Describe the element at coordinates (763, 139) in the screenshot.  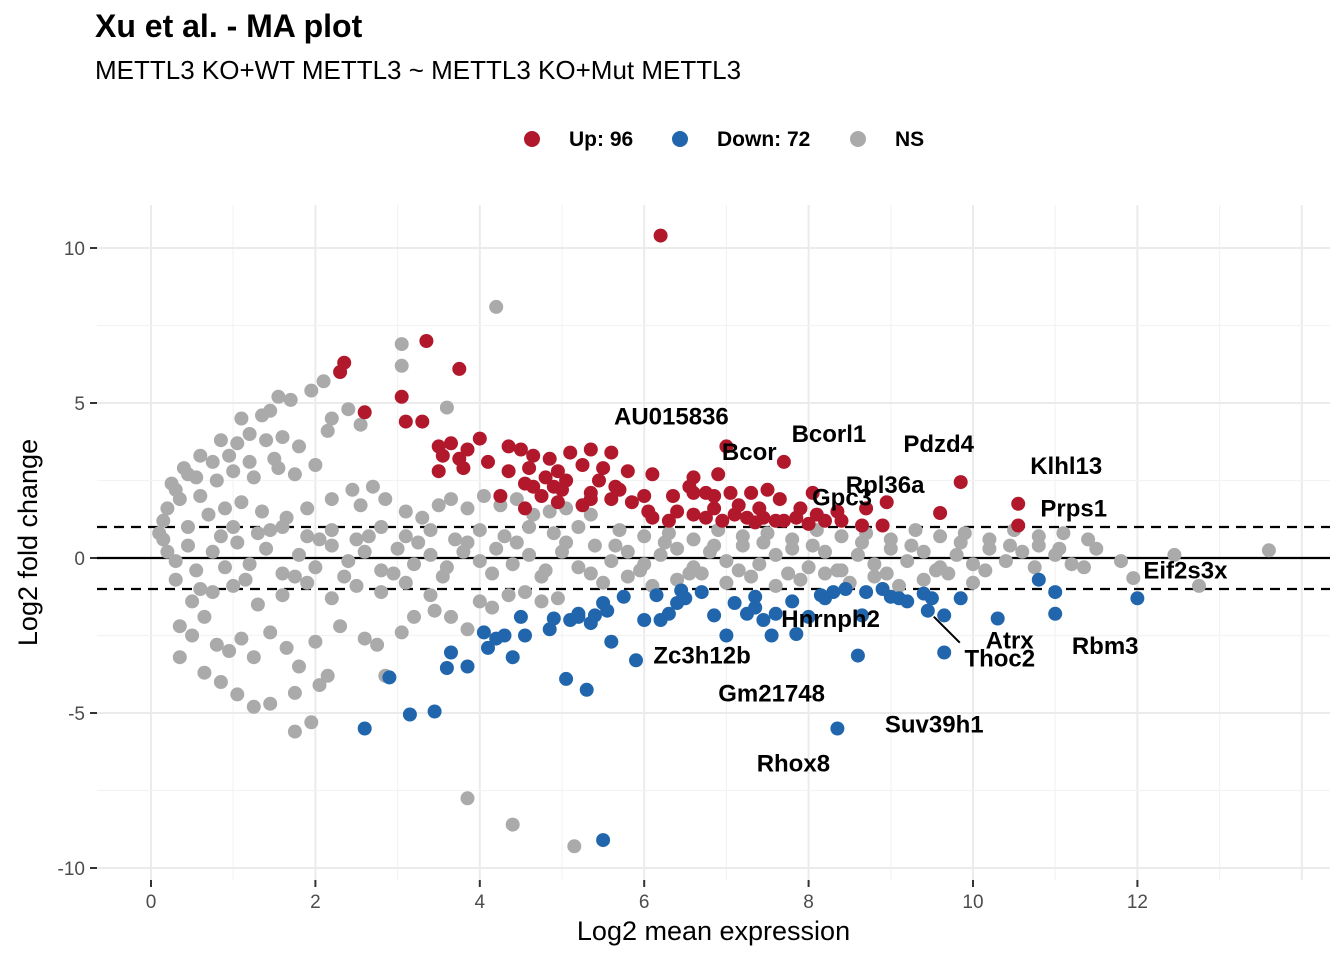
I see `legend-entry: Down: 72` at that location.